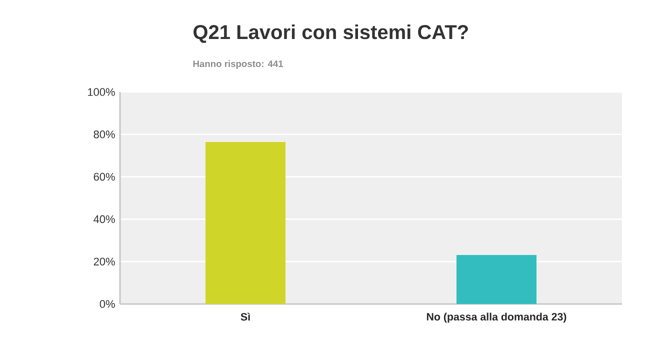  What do you see at coordinates (238, 64) in the screenshot?
I see `chart-subtitle: Hanno risposto: 441` at bounding box center [238, 64].